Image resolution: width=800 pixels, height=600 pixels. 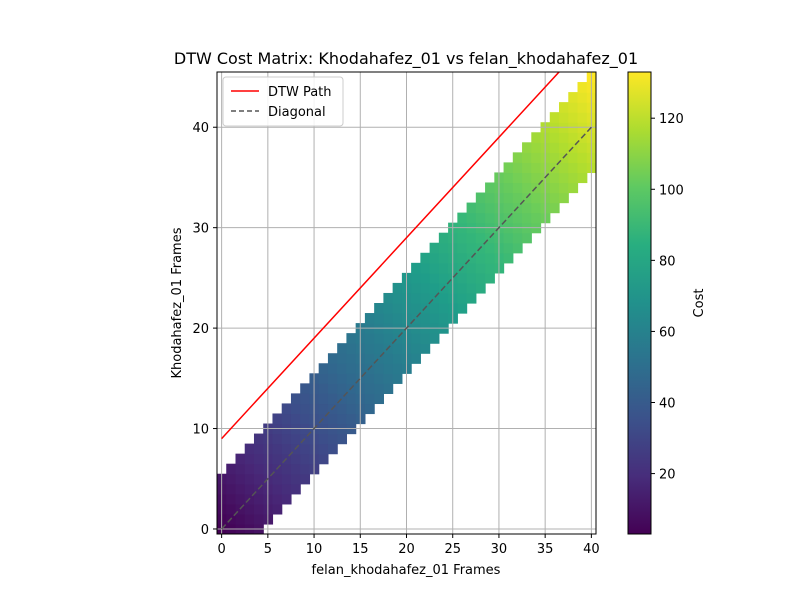 I want to click on colorbar-tick-label: 60, so click(x=667, y=332).